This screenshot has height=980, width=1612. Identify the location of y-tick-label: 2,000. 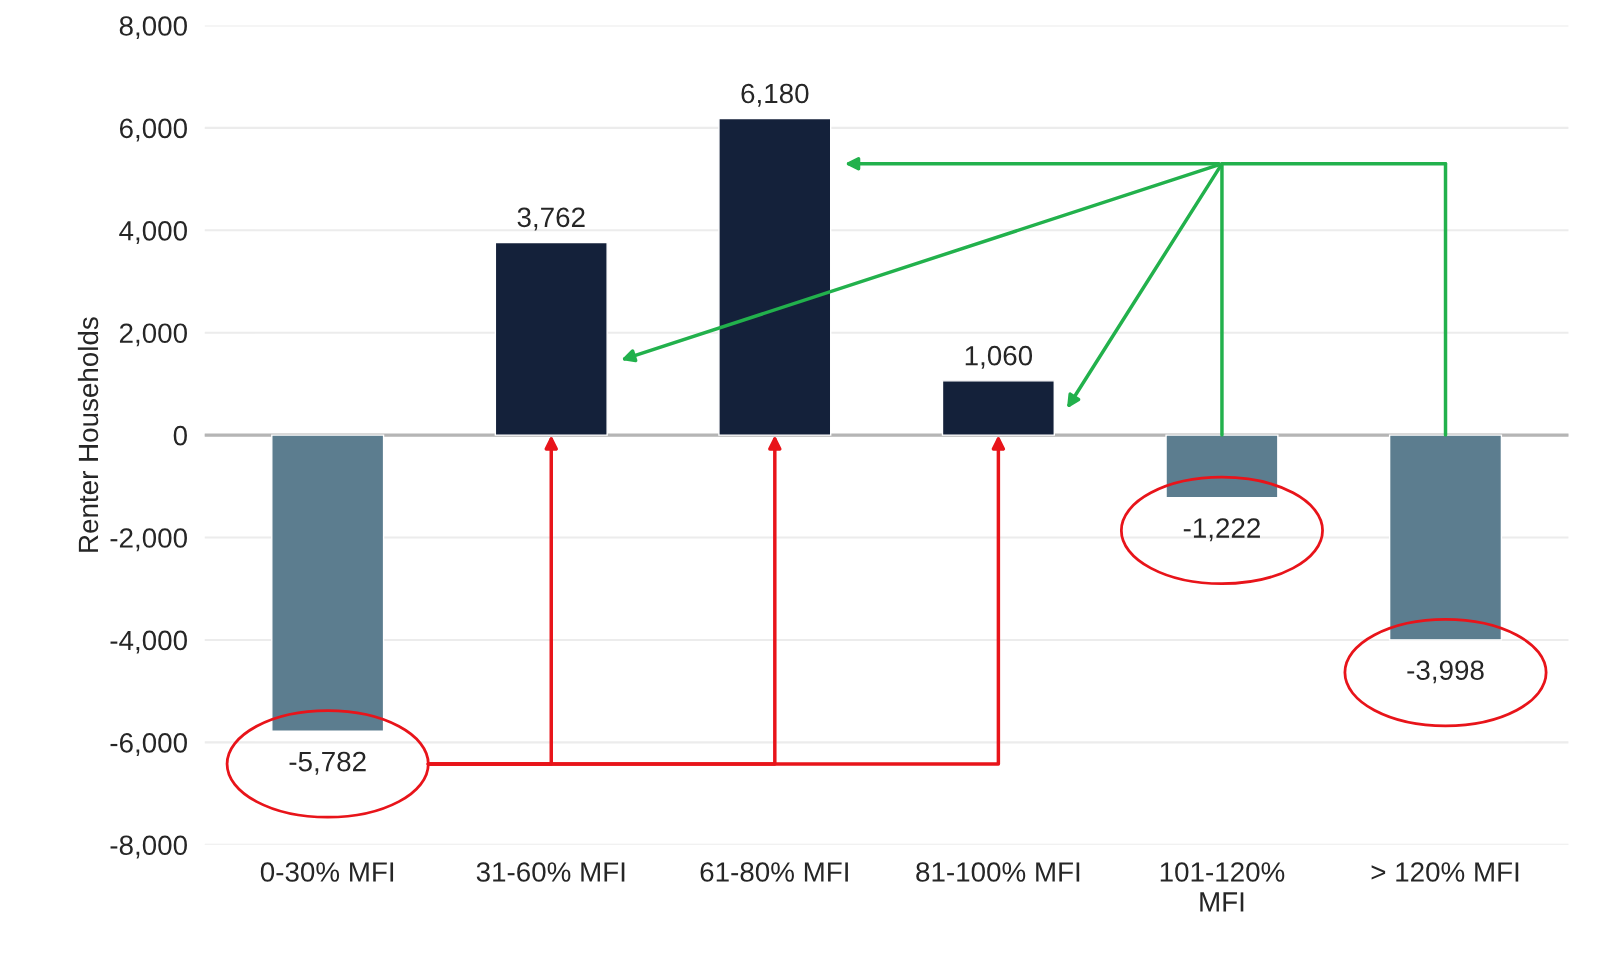
(153, 335).